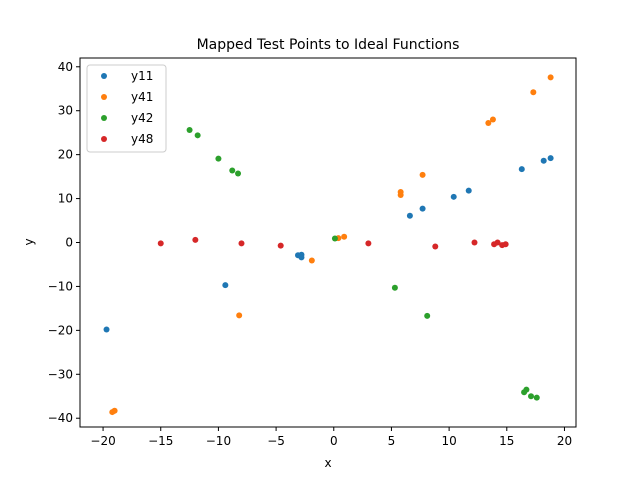 The width and height of the screenshot is (640, 480). What do you see at coordinates (334, 441) in the screenshot?
I see `x-tick-label: 0` at bounding box center [334, 441].